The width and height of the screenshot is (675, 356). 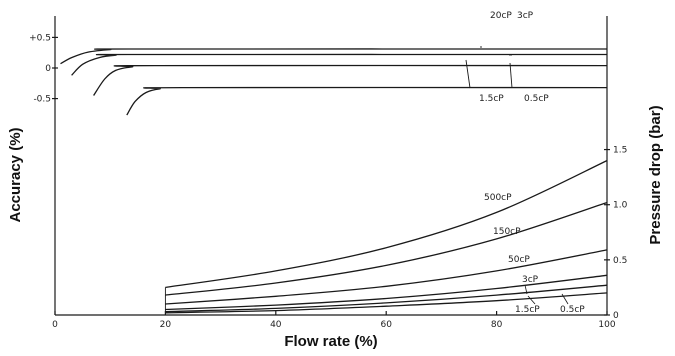 I want to click on pressure-curve-0-5cP, so click(x=386, y=303).